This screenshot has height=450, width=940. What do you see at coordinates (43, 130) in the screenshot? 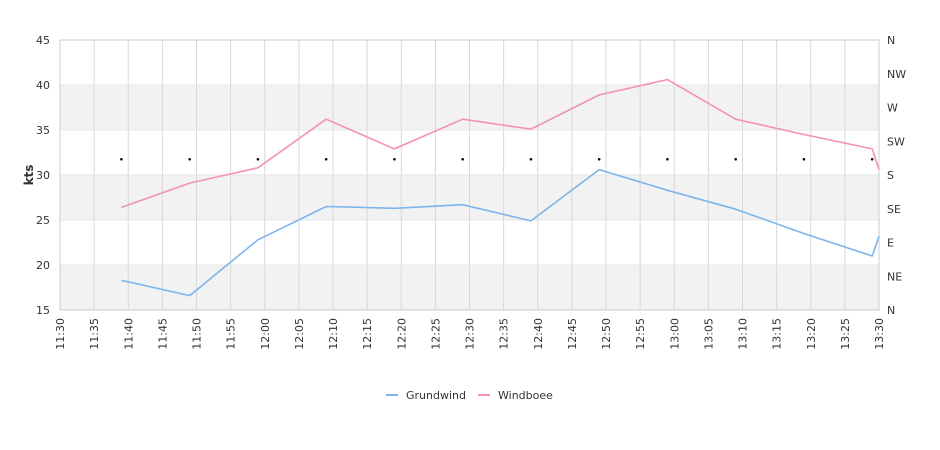
I see `y-tick-label: 35` at bounding box center [43, 130].